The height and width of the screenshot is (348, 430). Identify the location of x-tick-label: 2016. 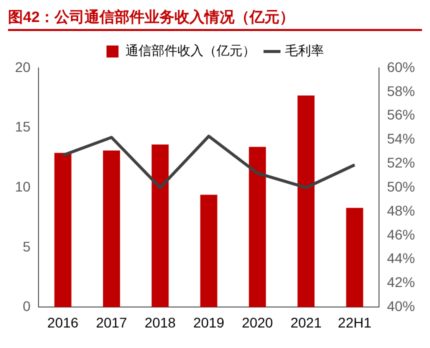
(63, 322).